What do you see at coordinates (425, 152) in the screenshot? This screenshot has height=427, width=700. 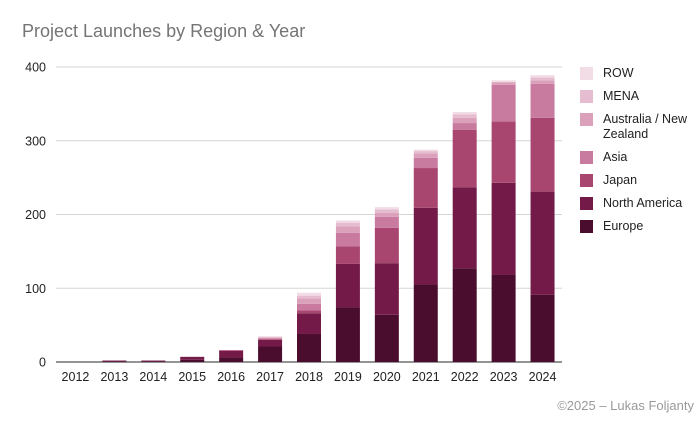 I see `bar-segment-mena-2021` at bounding box center [425, 152].